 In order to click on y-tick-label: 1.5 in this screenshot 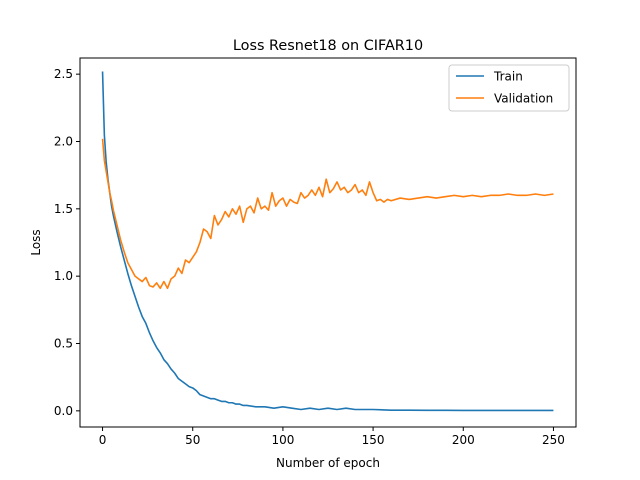, I will do `click(63, 209)`.